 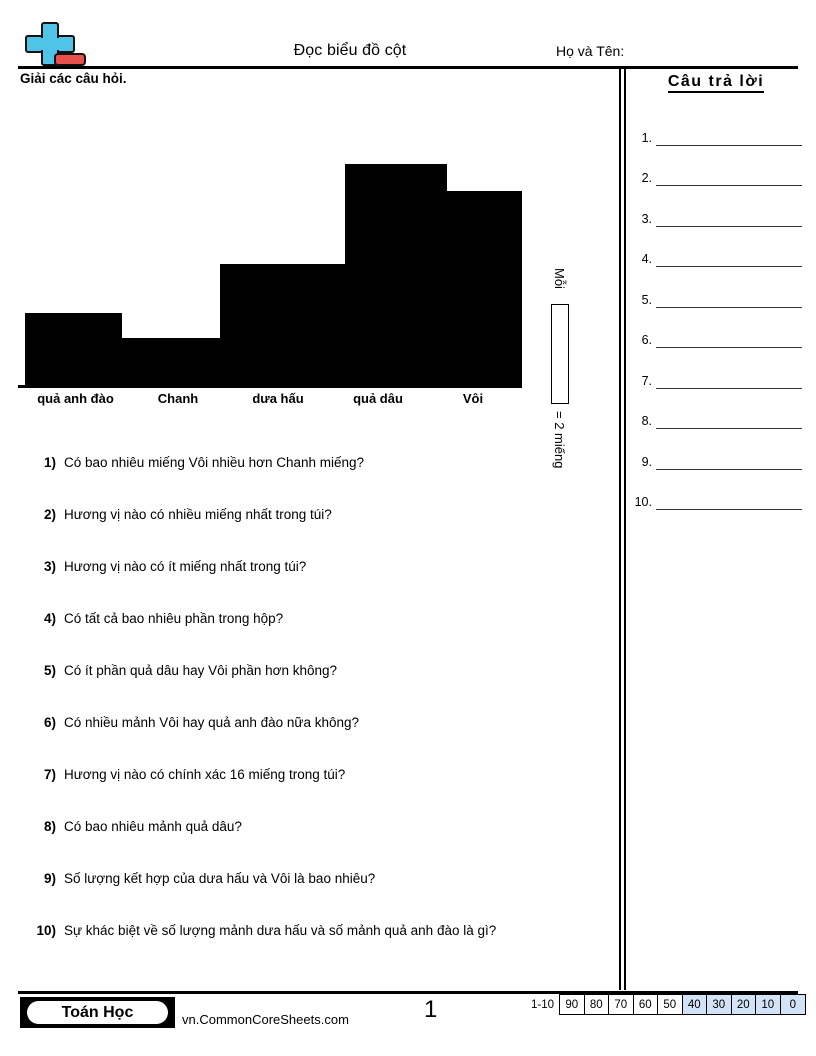 I want to click on answer-row: 7., so click(x=716, y=368).